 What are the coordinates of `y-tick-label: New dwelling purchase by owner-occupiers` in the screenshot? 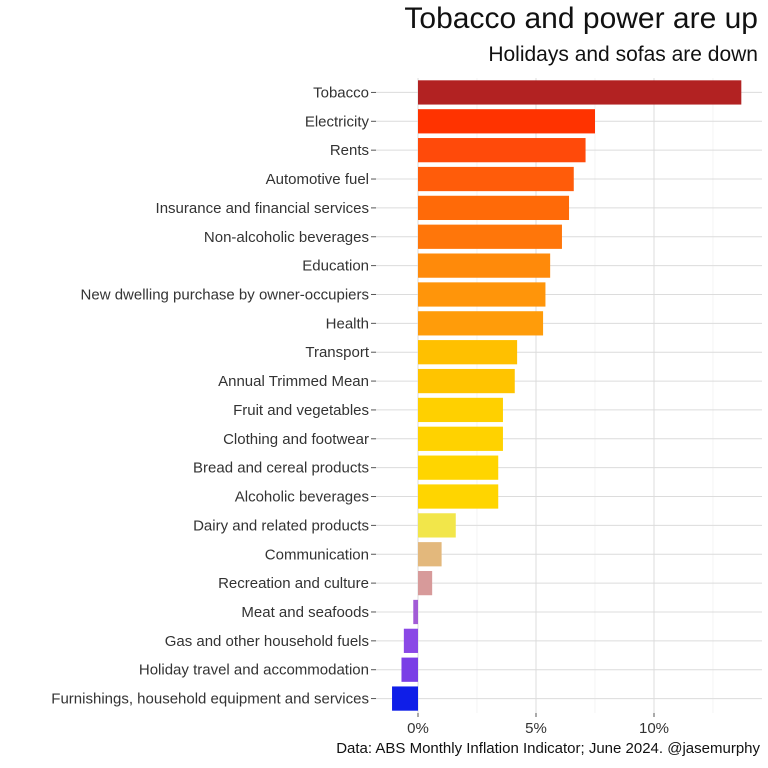 It's located at (225, 294).